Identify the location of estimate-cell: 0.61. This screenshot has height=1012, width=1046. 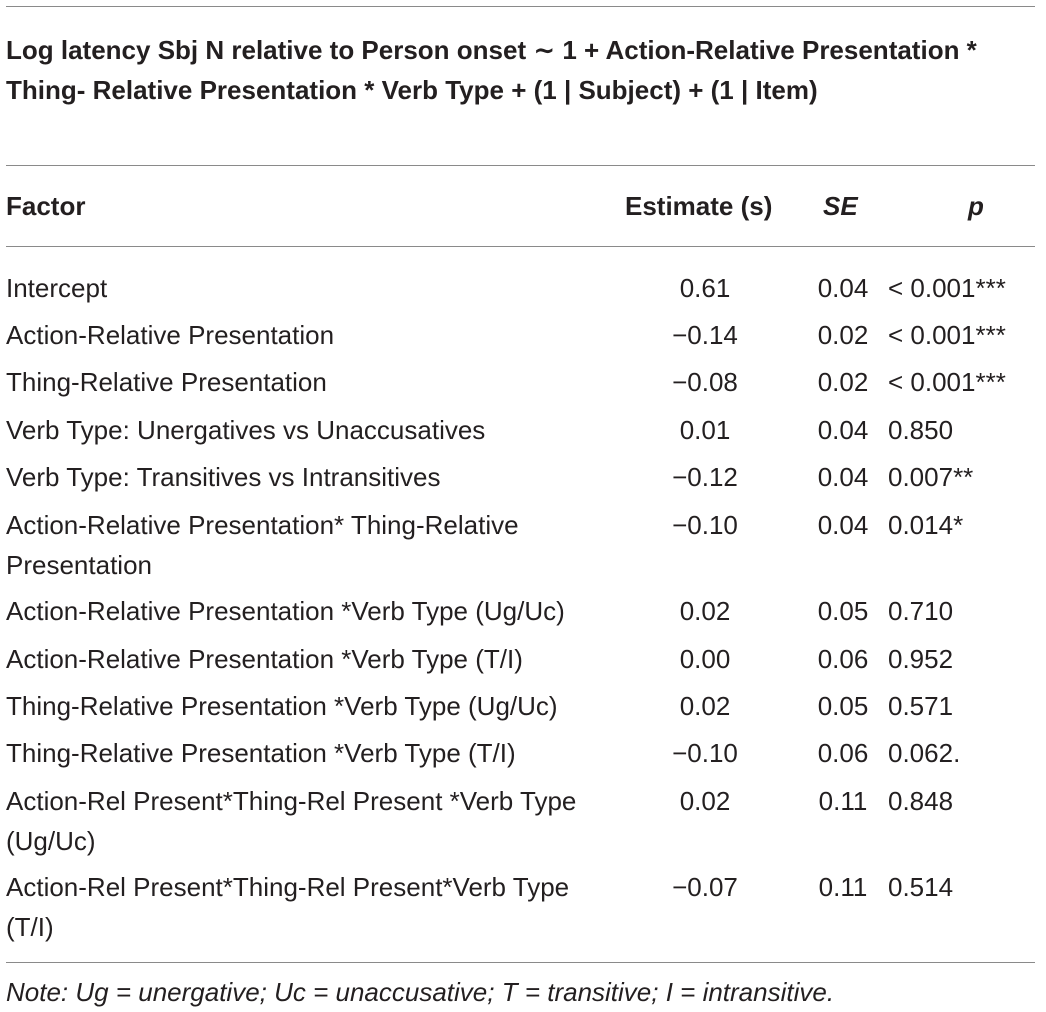
(705, 288).